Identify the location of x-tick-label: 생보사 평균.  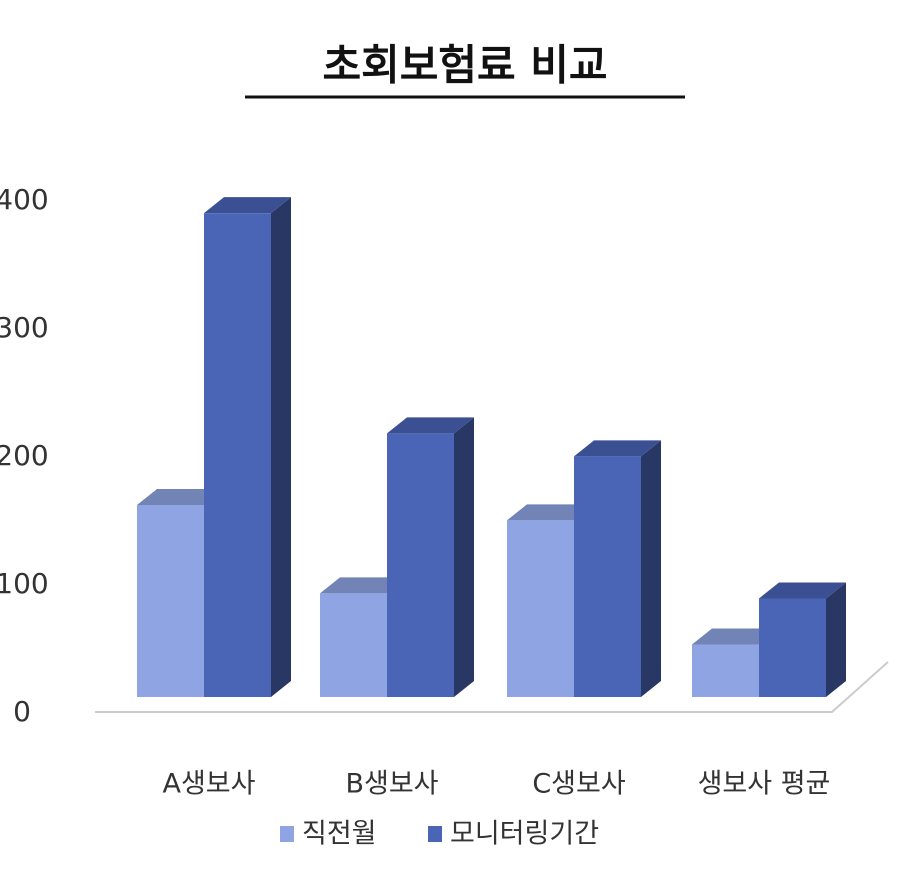
(764, 784).